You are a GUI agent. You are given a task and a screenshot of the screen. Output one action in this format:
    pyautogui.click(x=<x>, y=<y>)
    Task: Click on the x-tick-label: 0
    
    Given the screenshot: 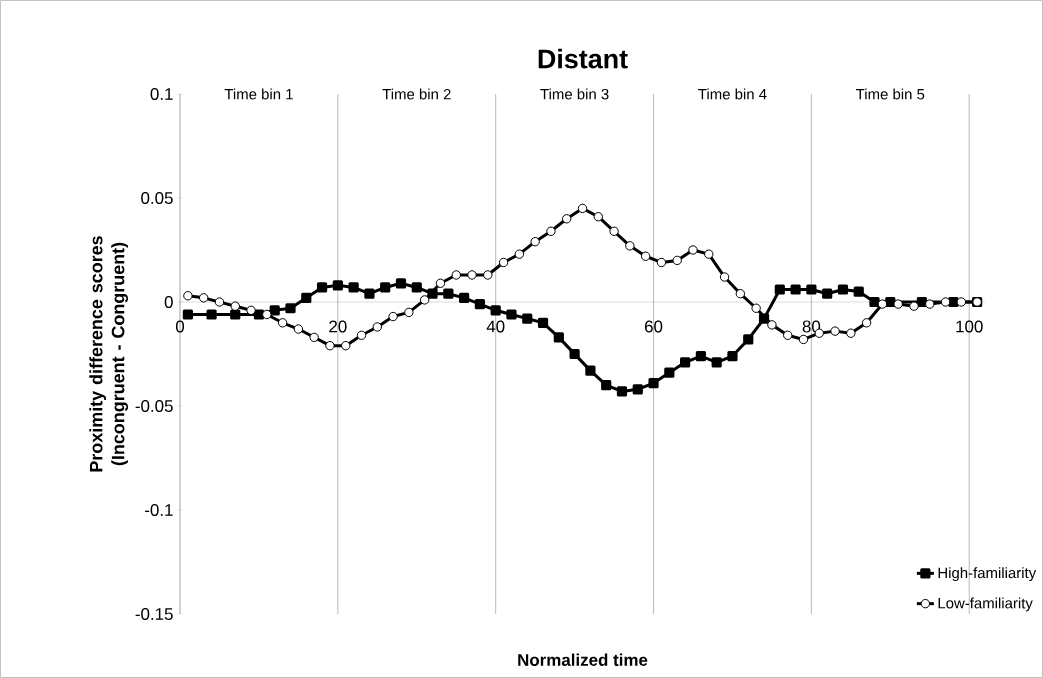 What is the action you would take?
    pyautogui.click(x=180, y=326)
    